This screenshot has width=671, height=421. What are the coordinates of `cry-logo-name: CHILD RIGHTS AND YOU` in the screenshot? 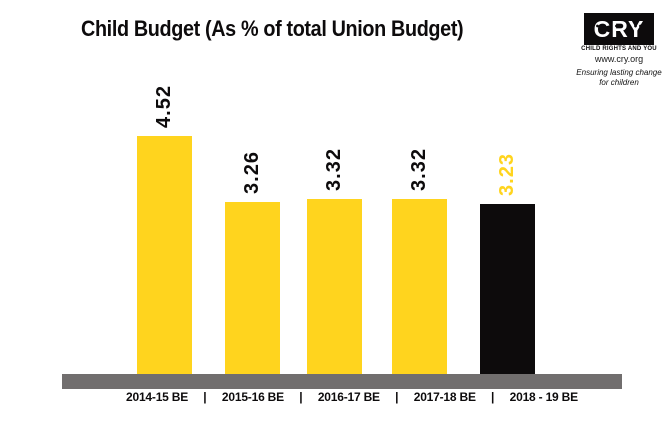 It's located at (619, 49).